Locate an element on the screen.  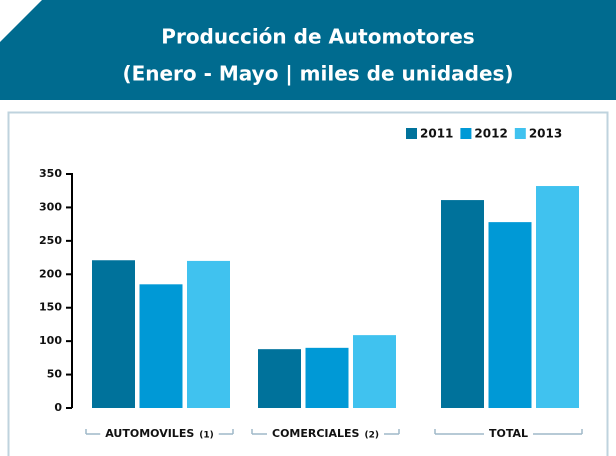
legend-label: 2013 is located at coordinates (545, 134).